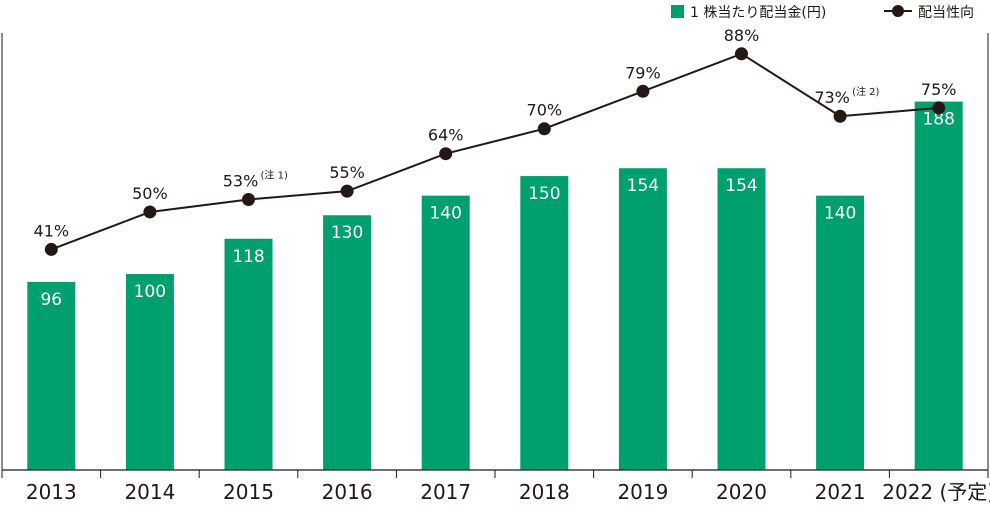  I want to click on bar-value-label: 130, so click(347, 233).